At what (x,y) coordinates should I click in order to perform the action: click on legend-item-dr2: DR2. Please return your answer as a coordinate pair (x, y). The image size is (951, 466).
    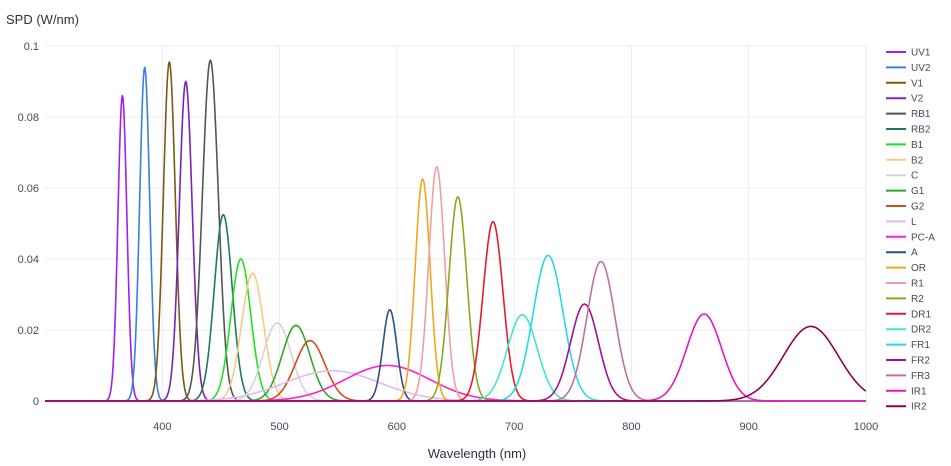
    Looking at the image, I should click on (908, 330).